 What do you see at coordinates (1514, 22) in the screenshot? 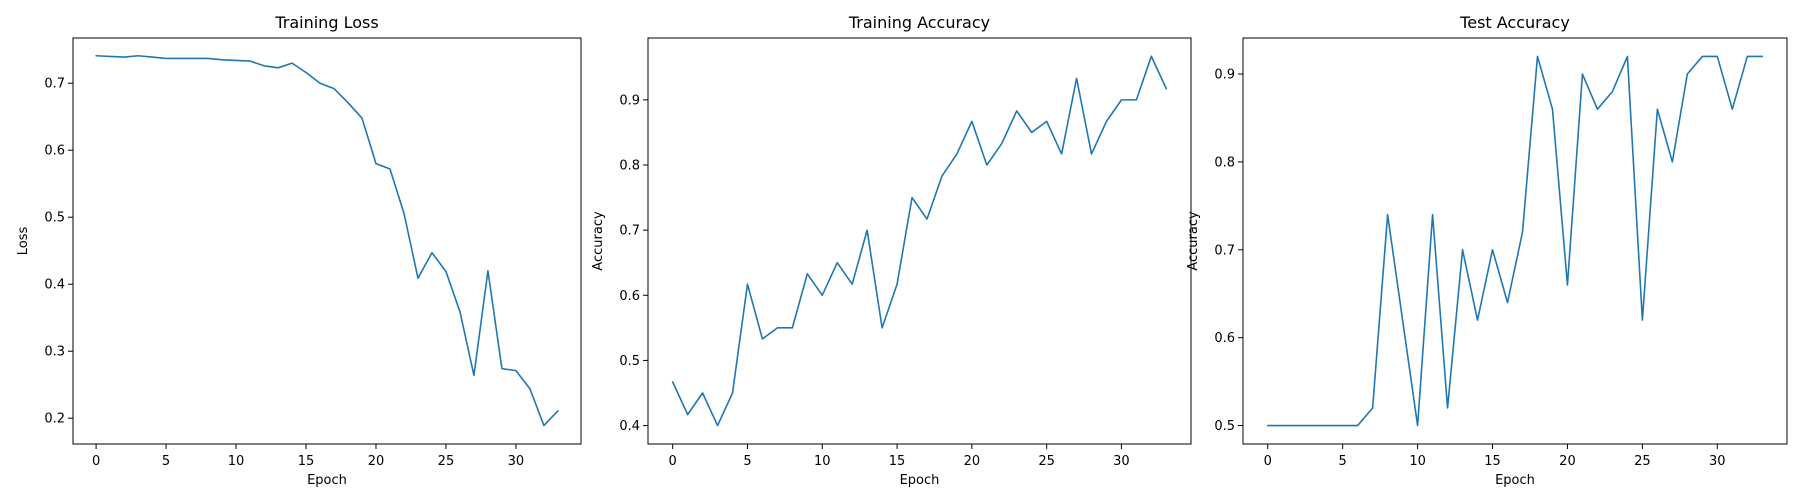
I see `chart-title: Test Accuracy` at bounding box center [1514, 22].